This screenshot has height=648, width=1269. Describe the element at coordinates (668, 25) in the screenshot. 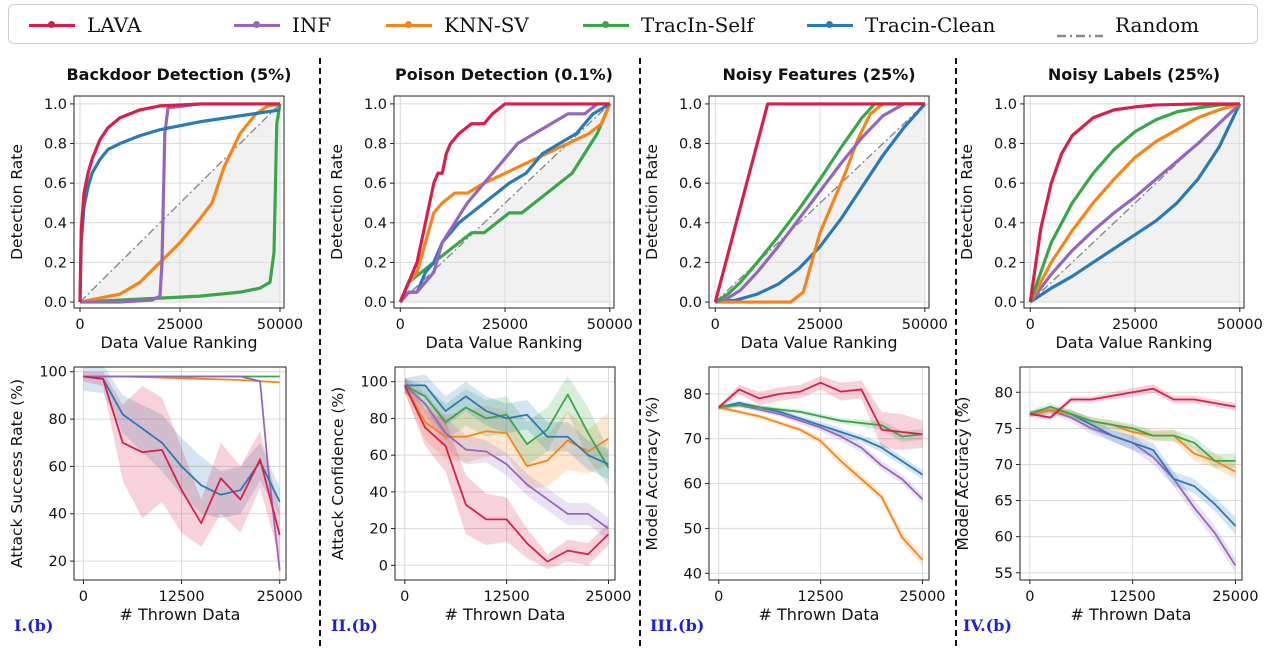

I see `legend-item-tracin-self: TracIn-Self` at that location.